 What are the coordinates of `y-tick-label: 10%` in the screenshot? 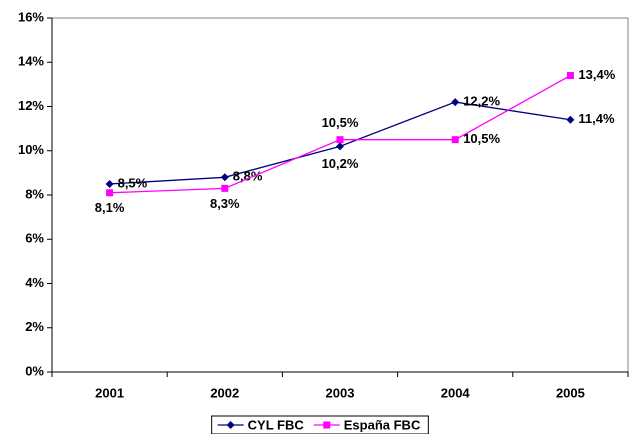 It's located at (31, 149).